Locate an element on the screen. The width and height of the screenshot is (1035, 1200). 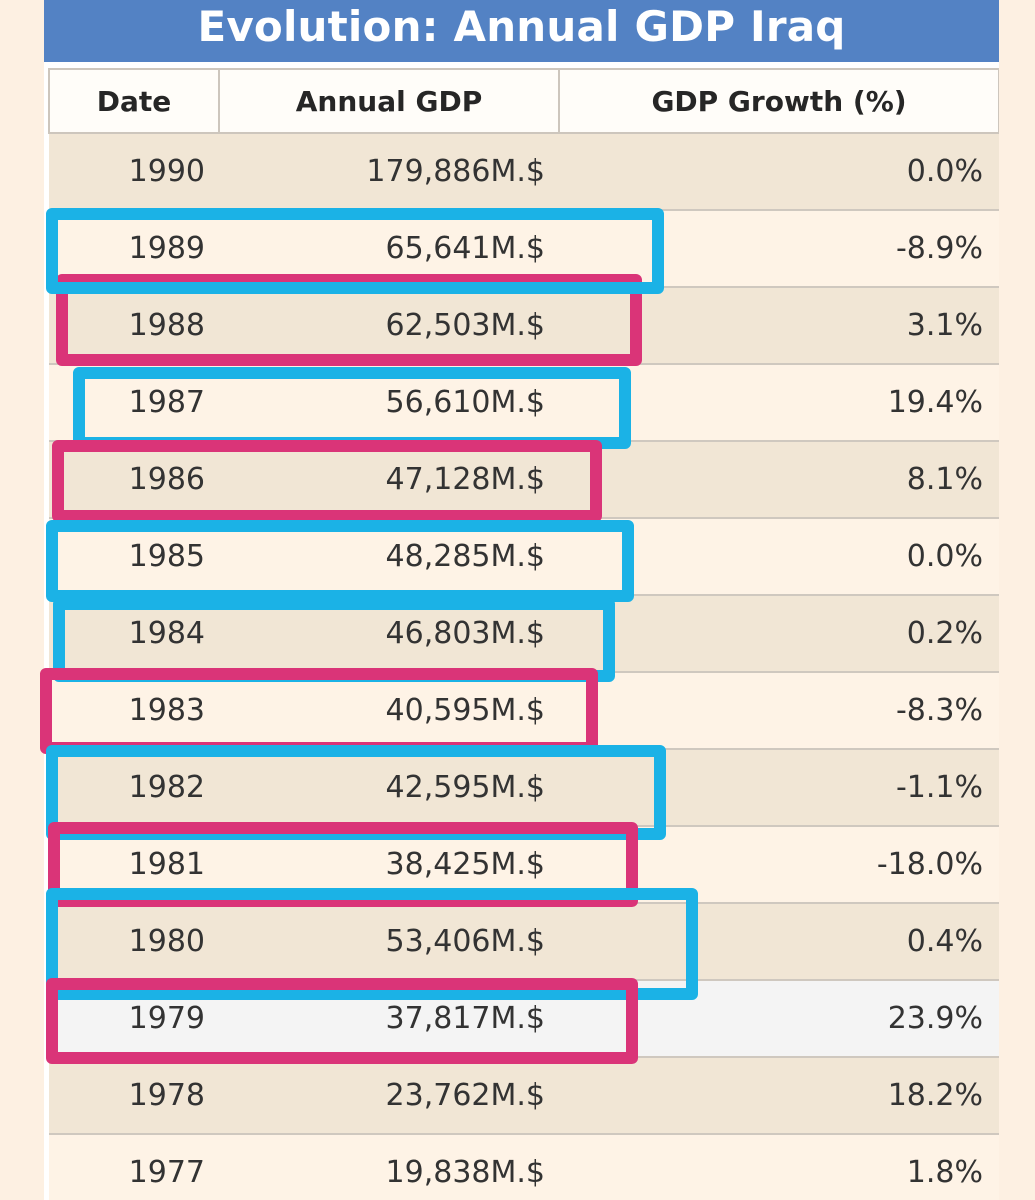
cell-annual-gdp: 38,425M.$ is located at coordinates (389, 864).